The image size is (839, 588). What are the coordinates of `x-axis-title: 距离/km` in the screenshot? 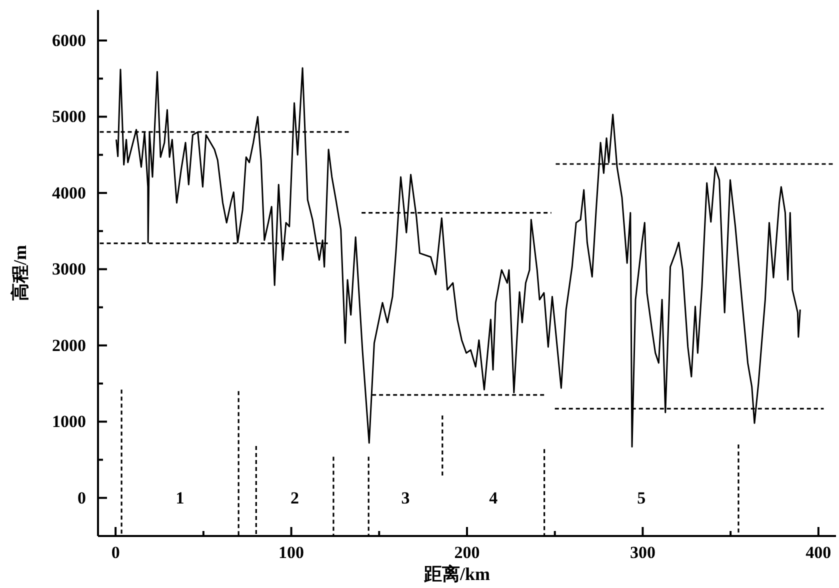 It's located at (456, 574).